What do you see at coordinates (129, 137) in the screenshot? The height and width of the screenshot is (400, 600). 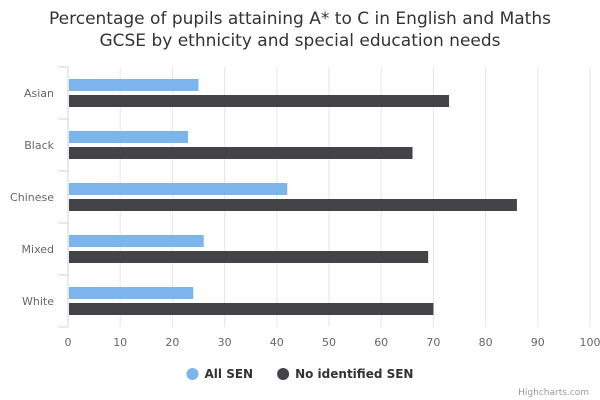 I see `bar-all-sen-black` at bounding box center [129, 137].